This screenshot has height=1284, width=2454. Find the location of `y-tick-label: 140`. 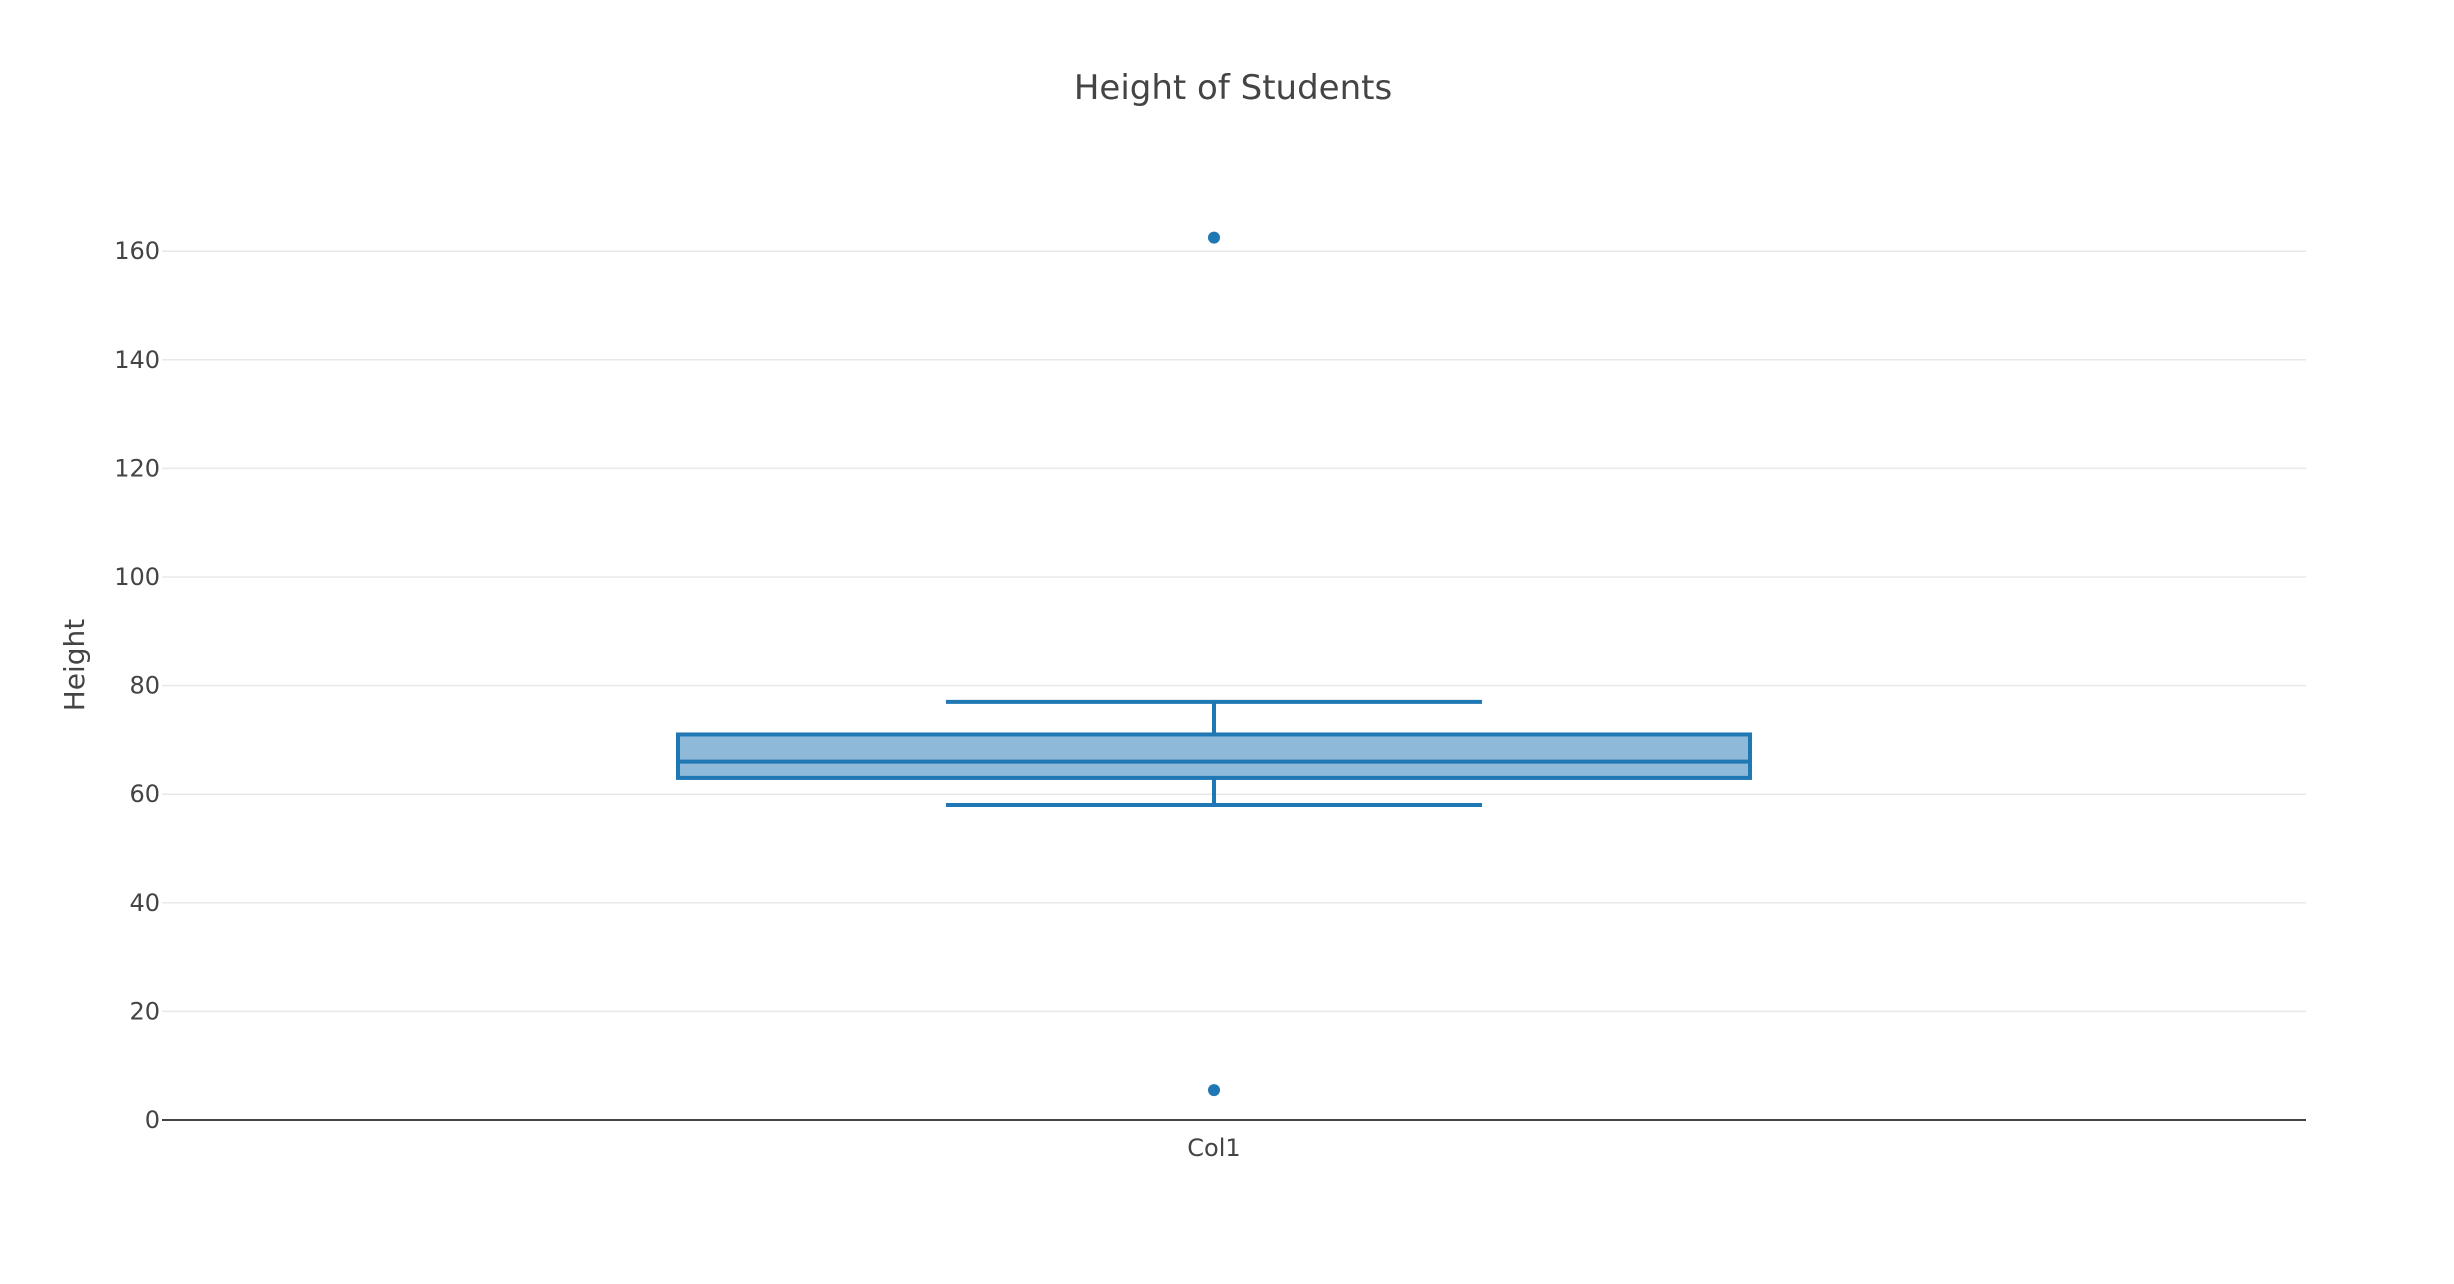

y-tick-label: 140 is located at coordinates (137, 360).